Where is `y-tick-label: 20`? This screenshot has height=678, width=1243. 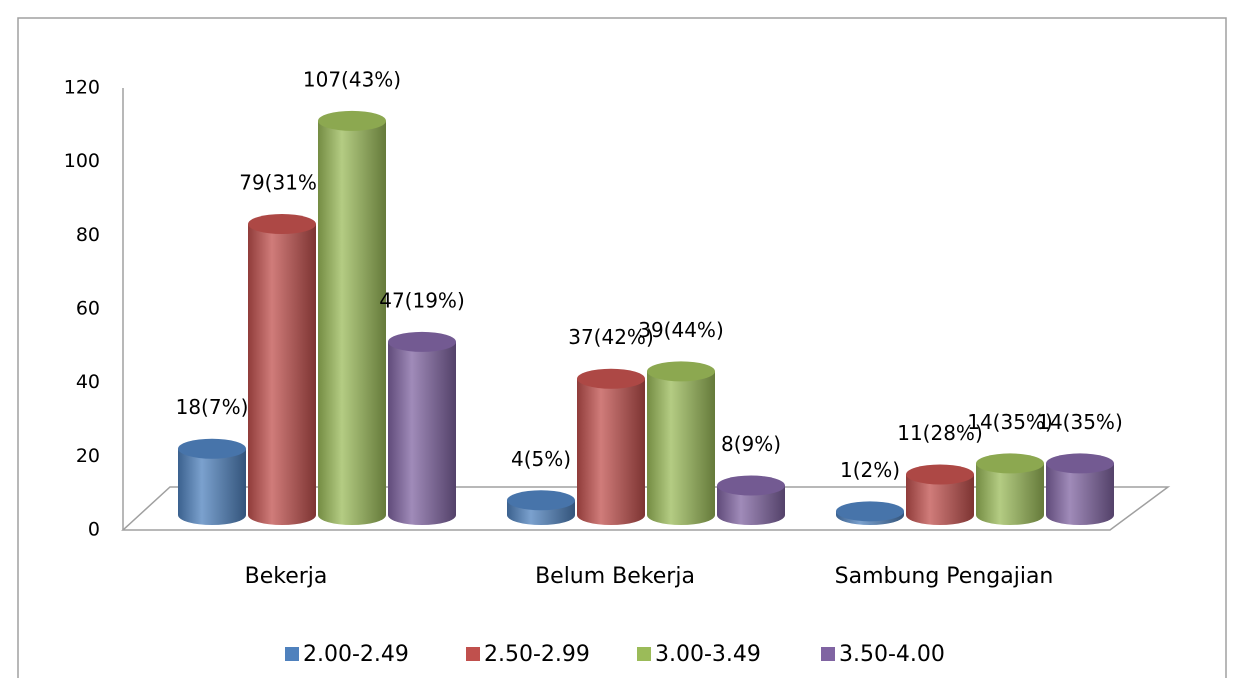 y-tick-label: 20 is located at coordinates (88, 456).